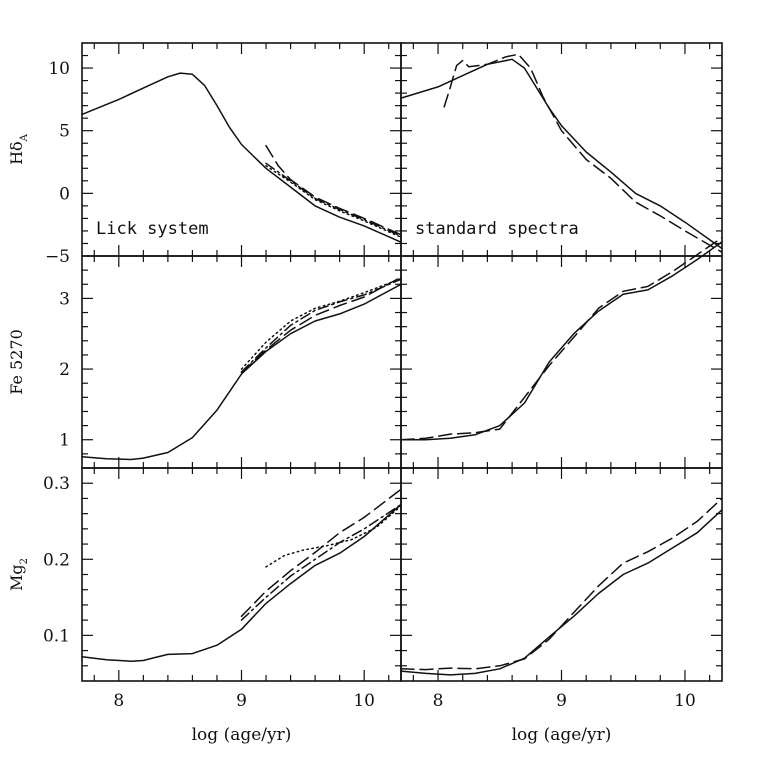  I want to click on y-tick-label: 0.2, so click(56, 560).